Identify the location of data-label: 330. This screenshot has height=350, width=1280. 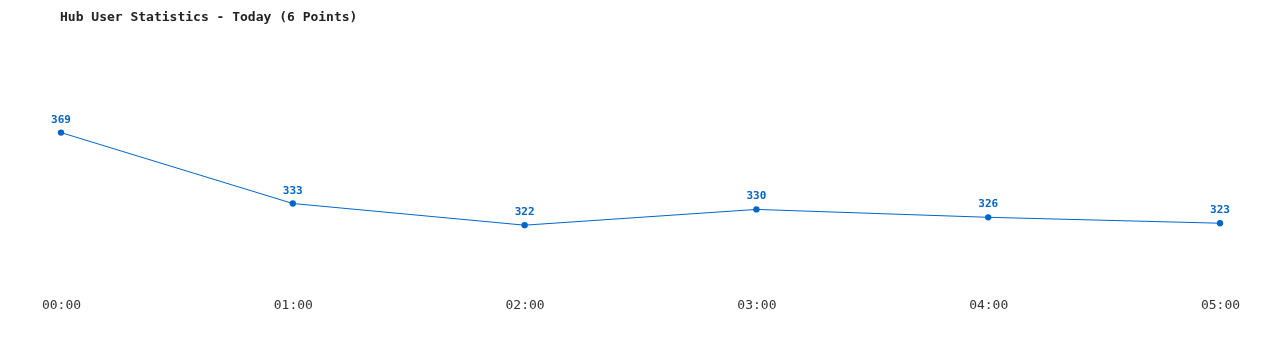
(756, 196).